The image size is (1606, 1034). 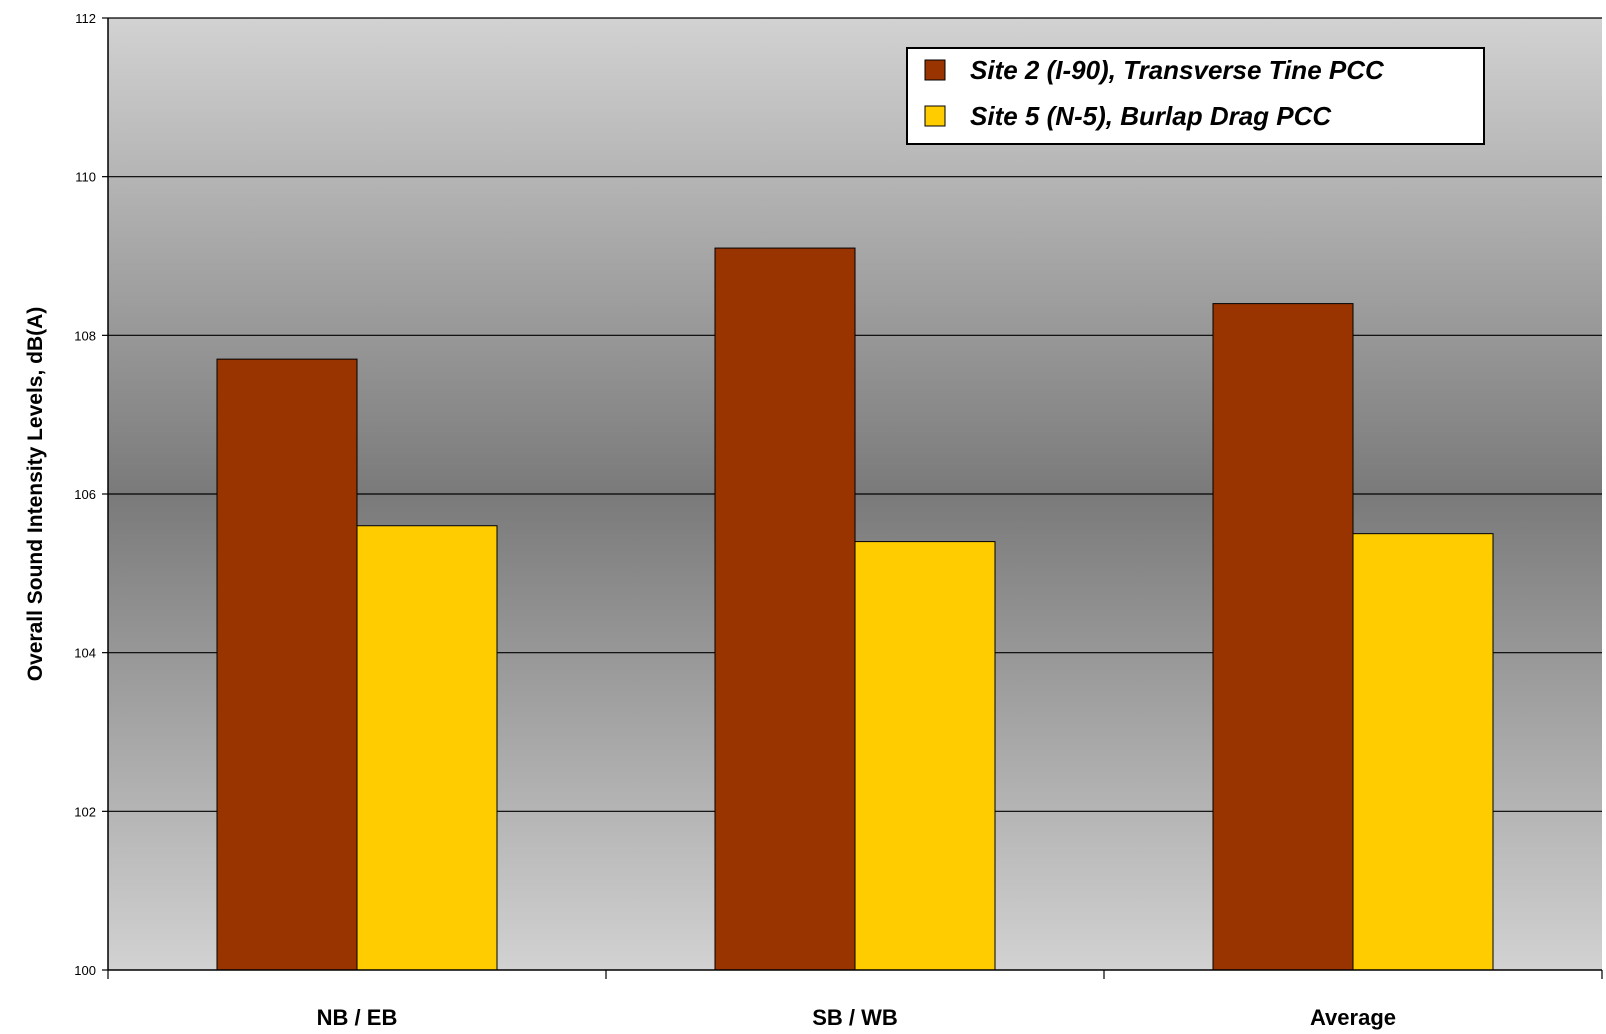 What do you see at coordinates (1151, 116) in the screenshot?
I see `legend-label-2: Site 5 (N-5), Burlap Drag PCC` at bounding box center [1151, 116].